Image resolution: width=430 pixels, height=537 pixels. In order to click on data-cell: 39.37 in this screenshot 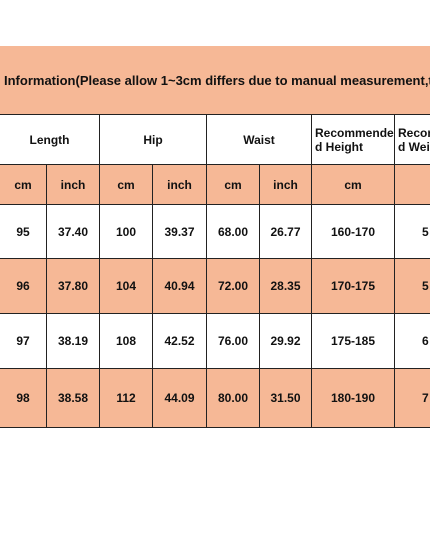, I will do `click(180, 232)`.